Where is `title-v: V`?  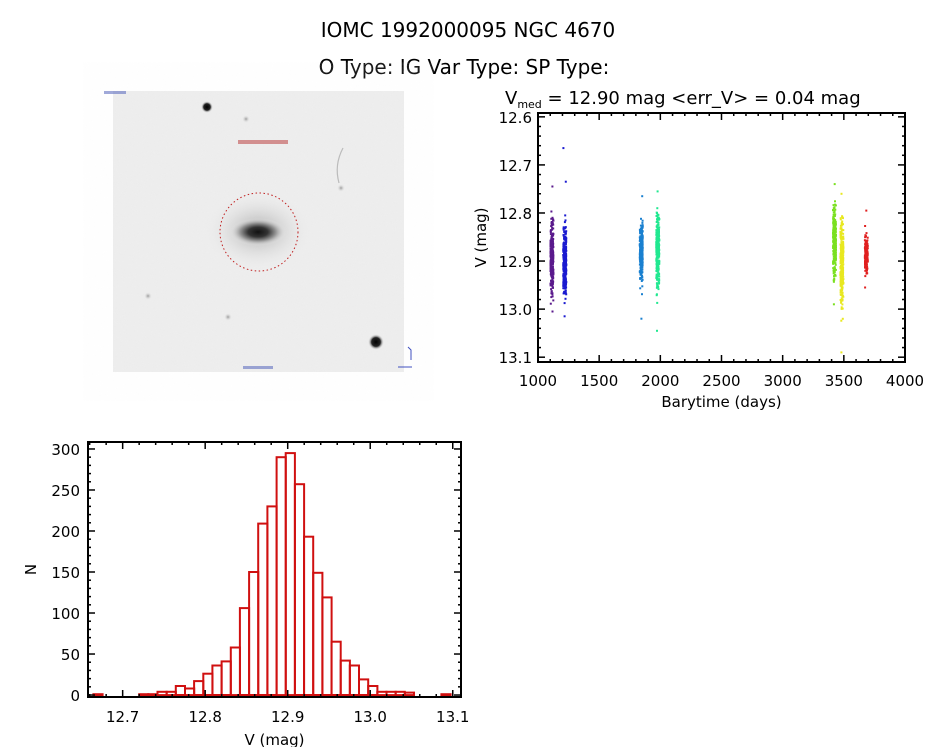 title-v: V is located at coordinates (511, 98).